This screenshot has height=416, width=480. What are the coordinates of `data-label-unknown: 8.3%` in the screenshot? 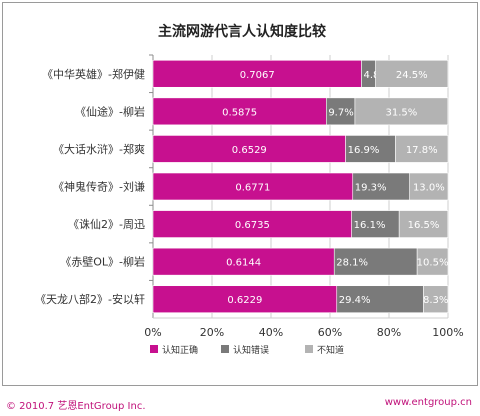 It's located at (435, 300).